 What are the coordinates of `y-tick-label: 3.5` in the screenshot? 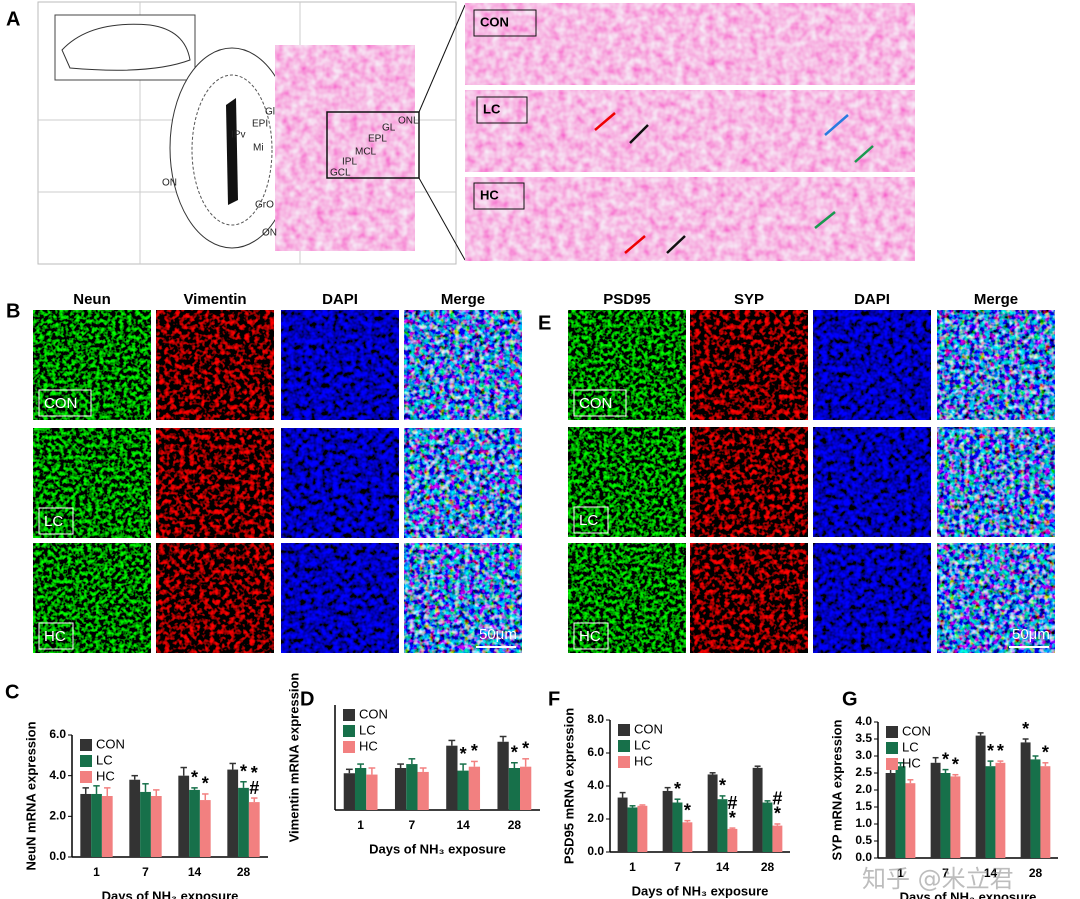 It's located at (863, 738).